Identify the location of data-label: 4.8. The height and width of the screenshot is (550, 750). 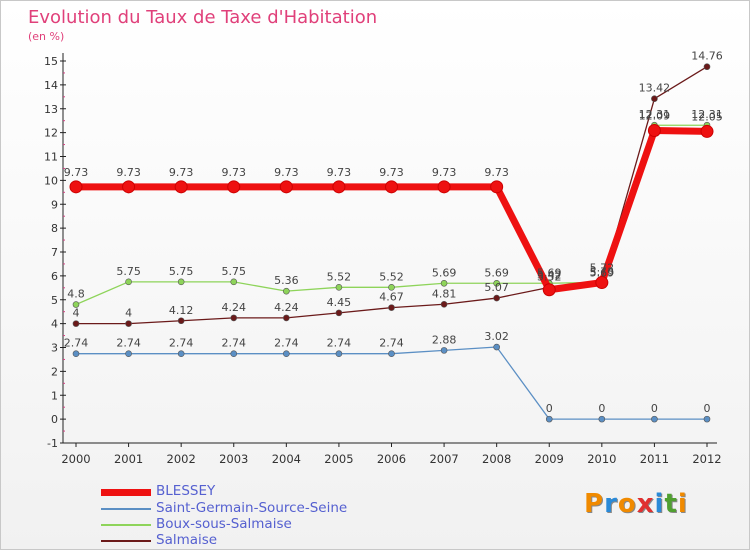
(76, 294).